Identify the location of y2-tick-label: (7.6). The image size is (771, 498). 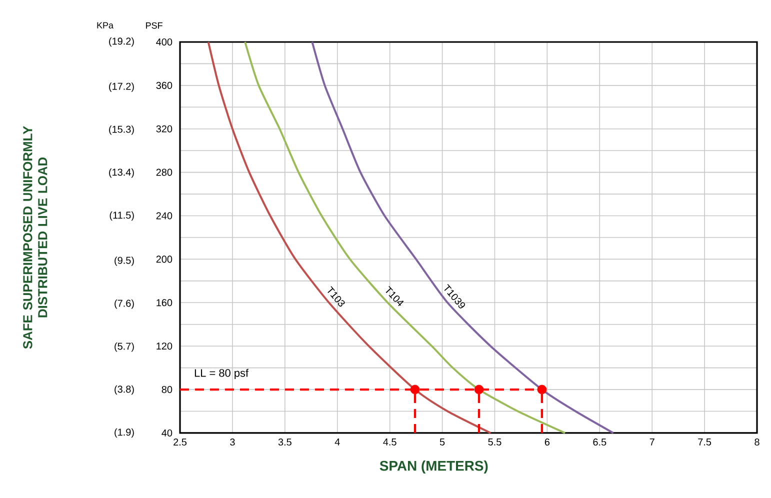
(124, 304).